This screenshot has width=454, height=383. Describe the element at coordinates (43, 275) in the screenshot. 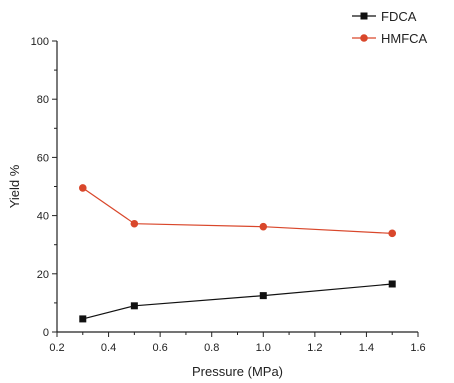

I see `y-tick-label: 20` at that location.